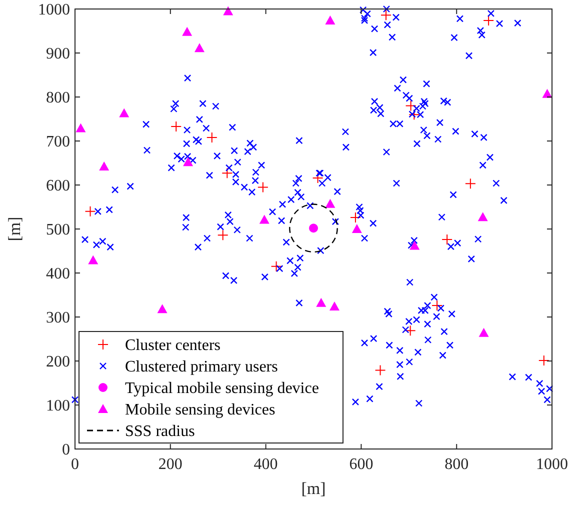  I want to click on x-axis-title: [m], so click(313, 488).